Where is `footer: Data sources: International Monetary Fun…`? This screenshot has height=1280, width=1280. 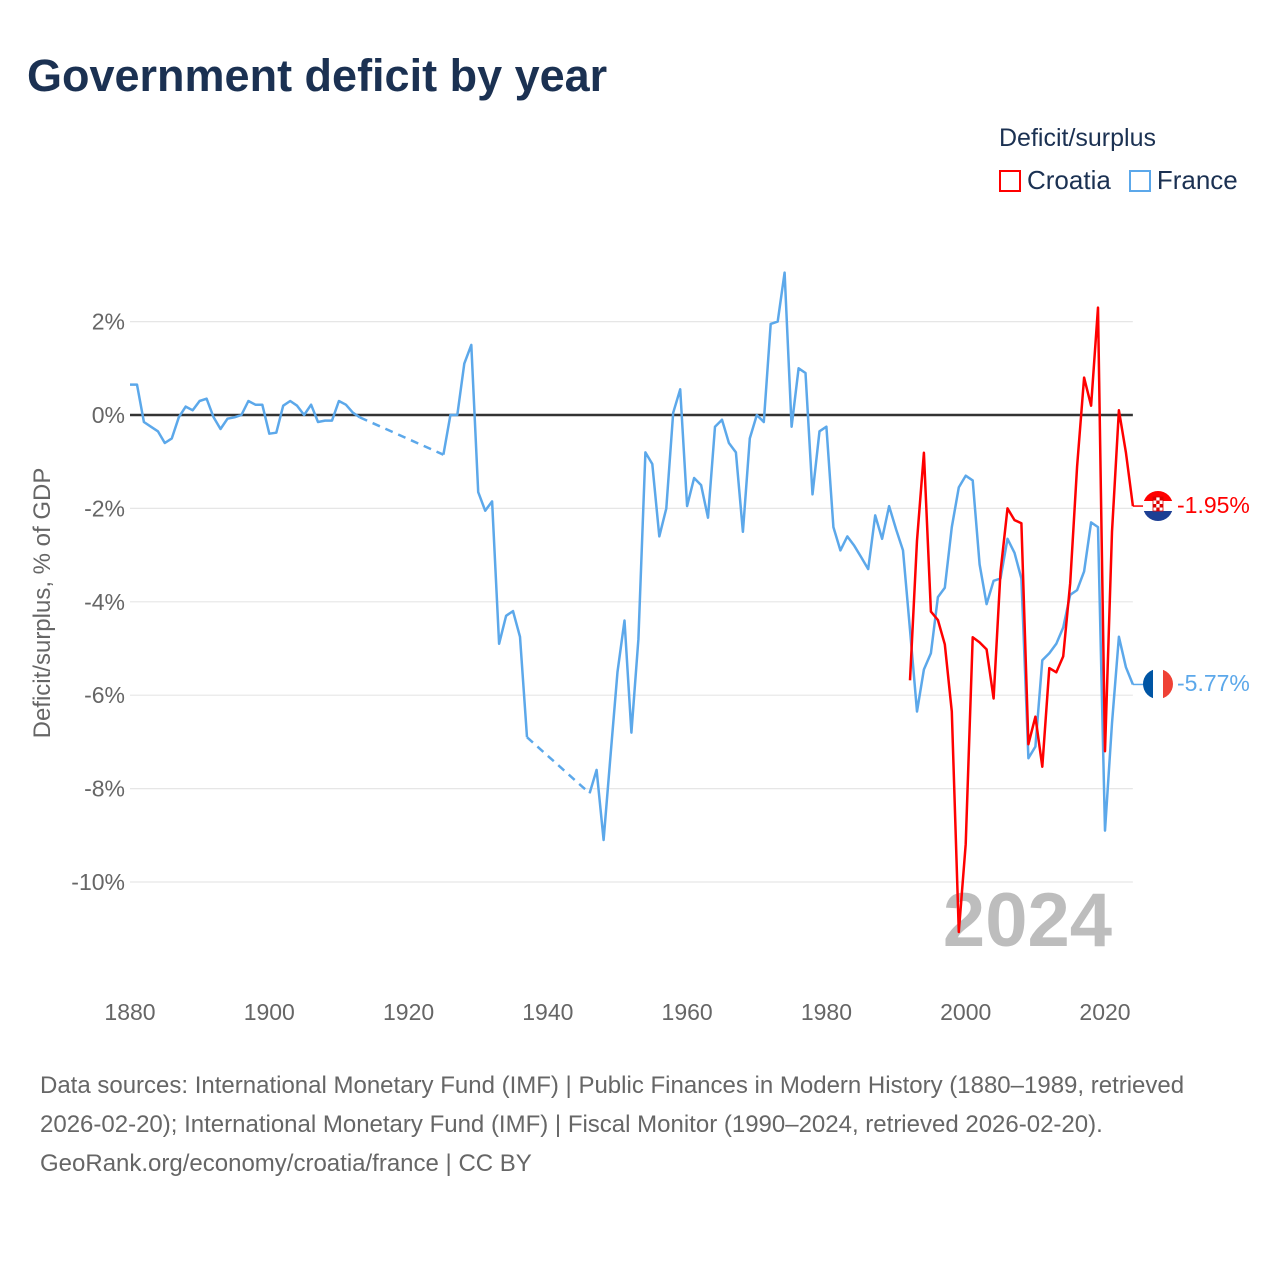
footer: Data sources: International Monetary Fun… is located at coordinates (640, 1124).